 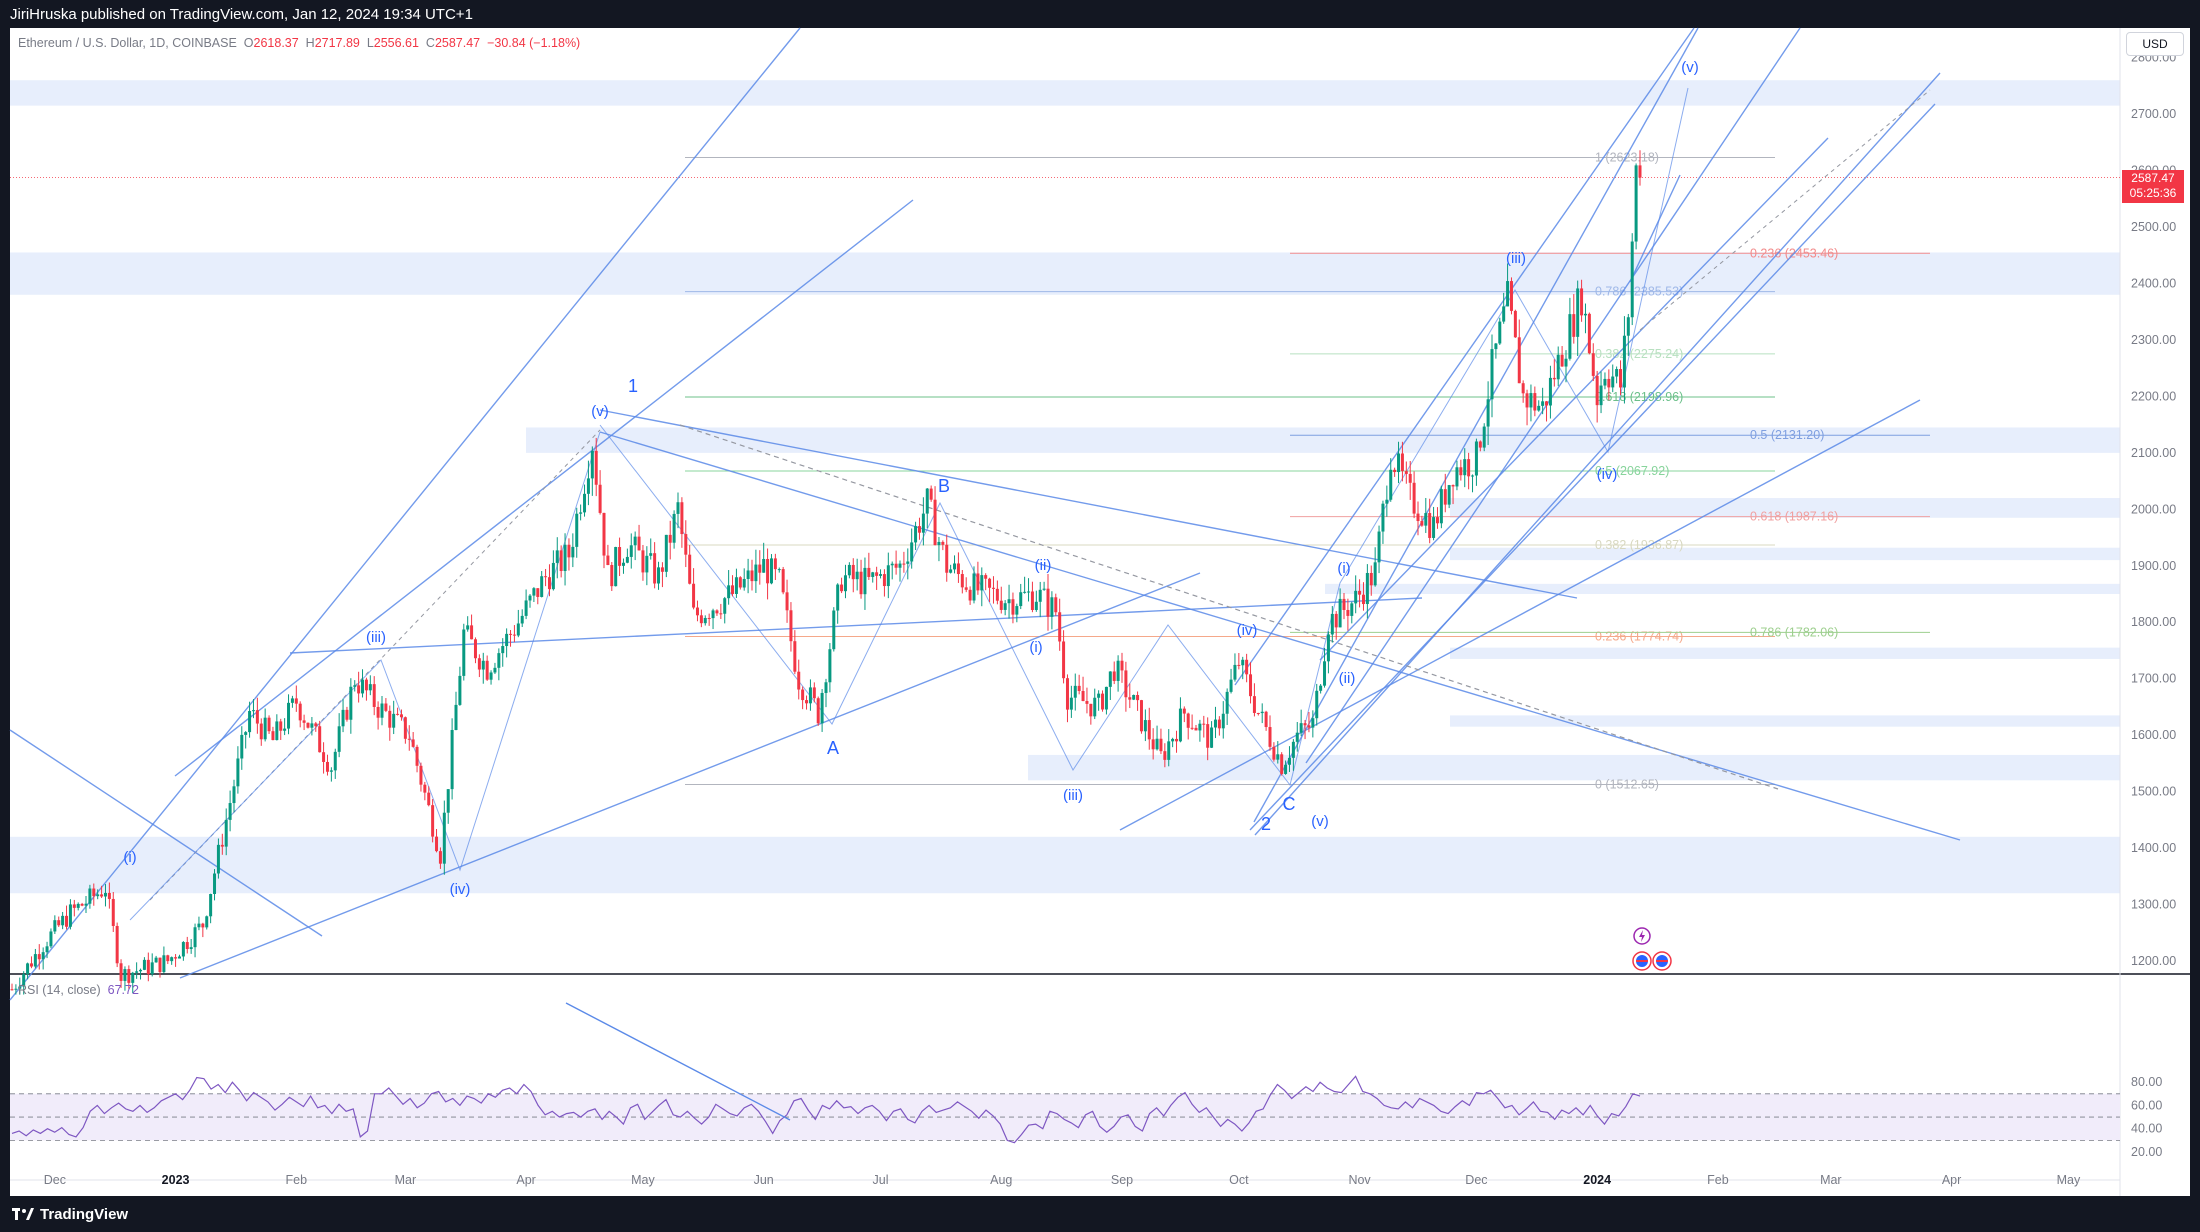 I want to click on time-tick-label: Feb, so click(x=1718, y=1180).